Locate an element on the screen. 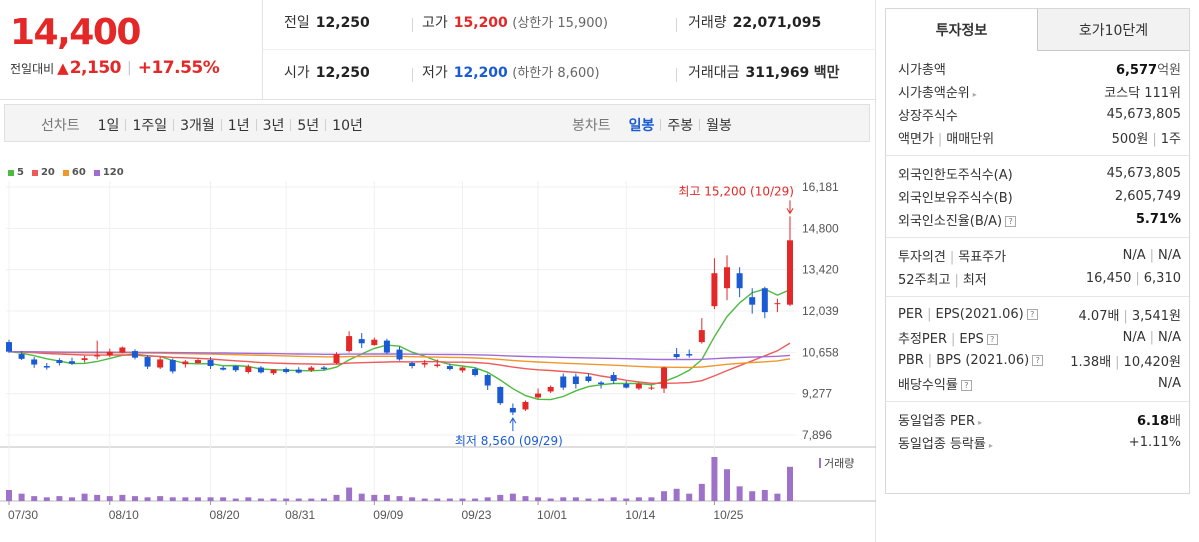  row-opinion: 투자의견 | 목표주가 N/A | N/A is located at coordinates (1039, 256).